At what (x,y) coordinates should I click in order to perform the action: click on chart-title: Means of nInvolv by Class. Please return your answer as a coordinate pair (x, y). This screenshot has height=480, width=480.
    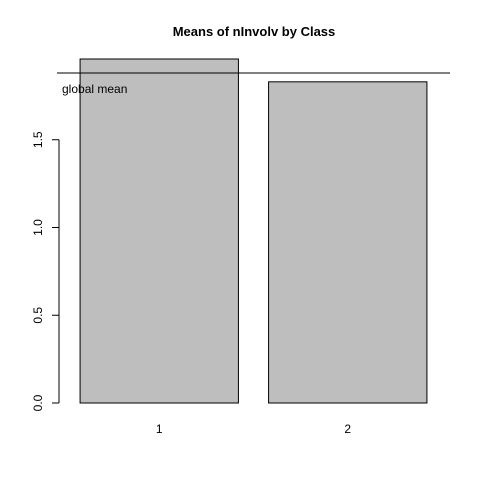
    Looking at the image, I should click on (254, 31).